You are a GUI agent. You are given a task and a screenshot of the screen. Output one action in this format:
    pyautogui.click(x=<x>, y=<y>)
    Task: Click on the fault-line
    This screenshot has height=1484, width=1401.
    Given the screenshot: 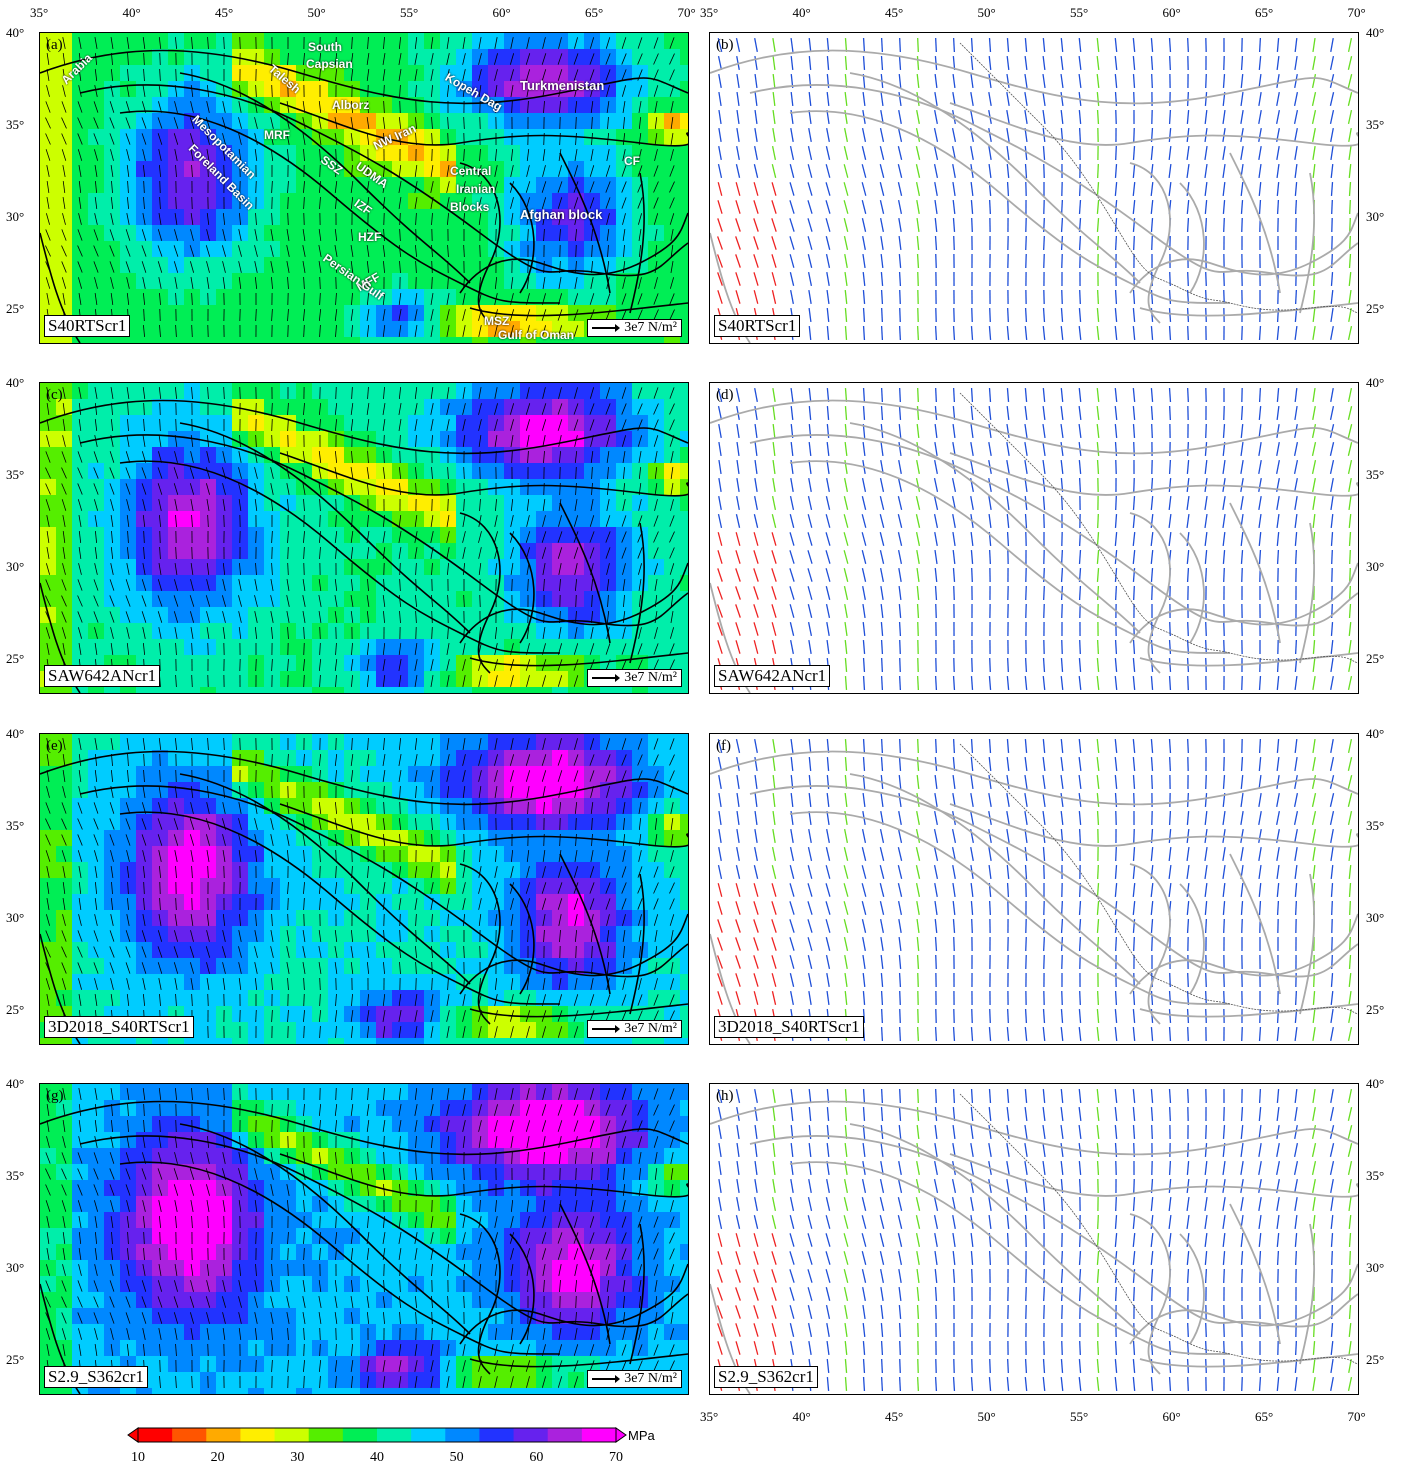 What is the action you would take?
    pyautogui.click(x=1010, y=207)
    